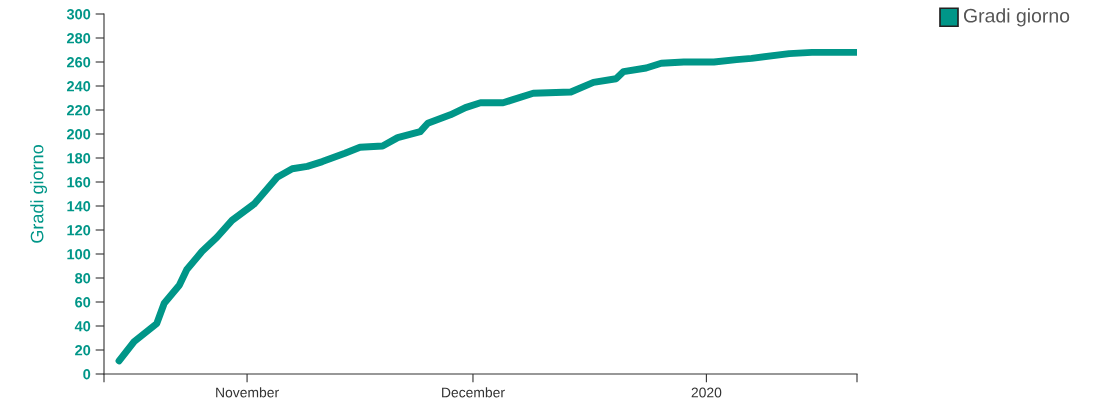  I want to click on y-tick-label: 140, so click(79, 206).